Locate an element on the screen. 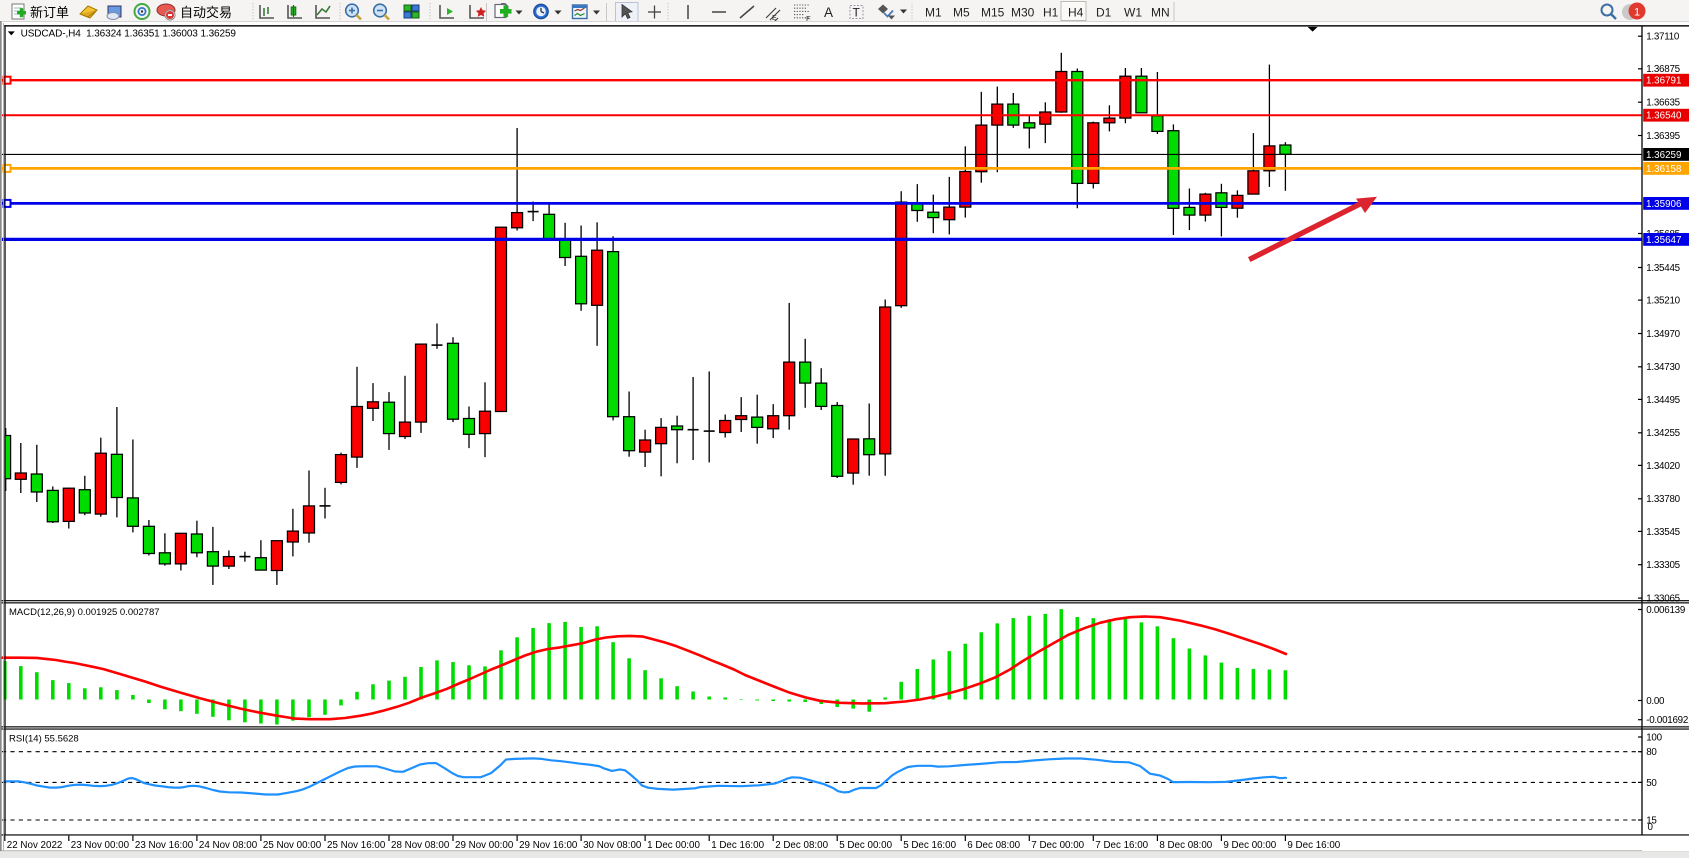 The image size is (1689, 858). svg-text: F is located at coordinates (808, 17).